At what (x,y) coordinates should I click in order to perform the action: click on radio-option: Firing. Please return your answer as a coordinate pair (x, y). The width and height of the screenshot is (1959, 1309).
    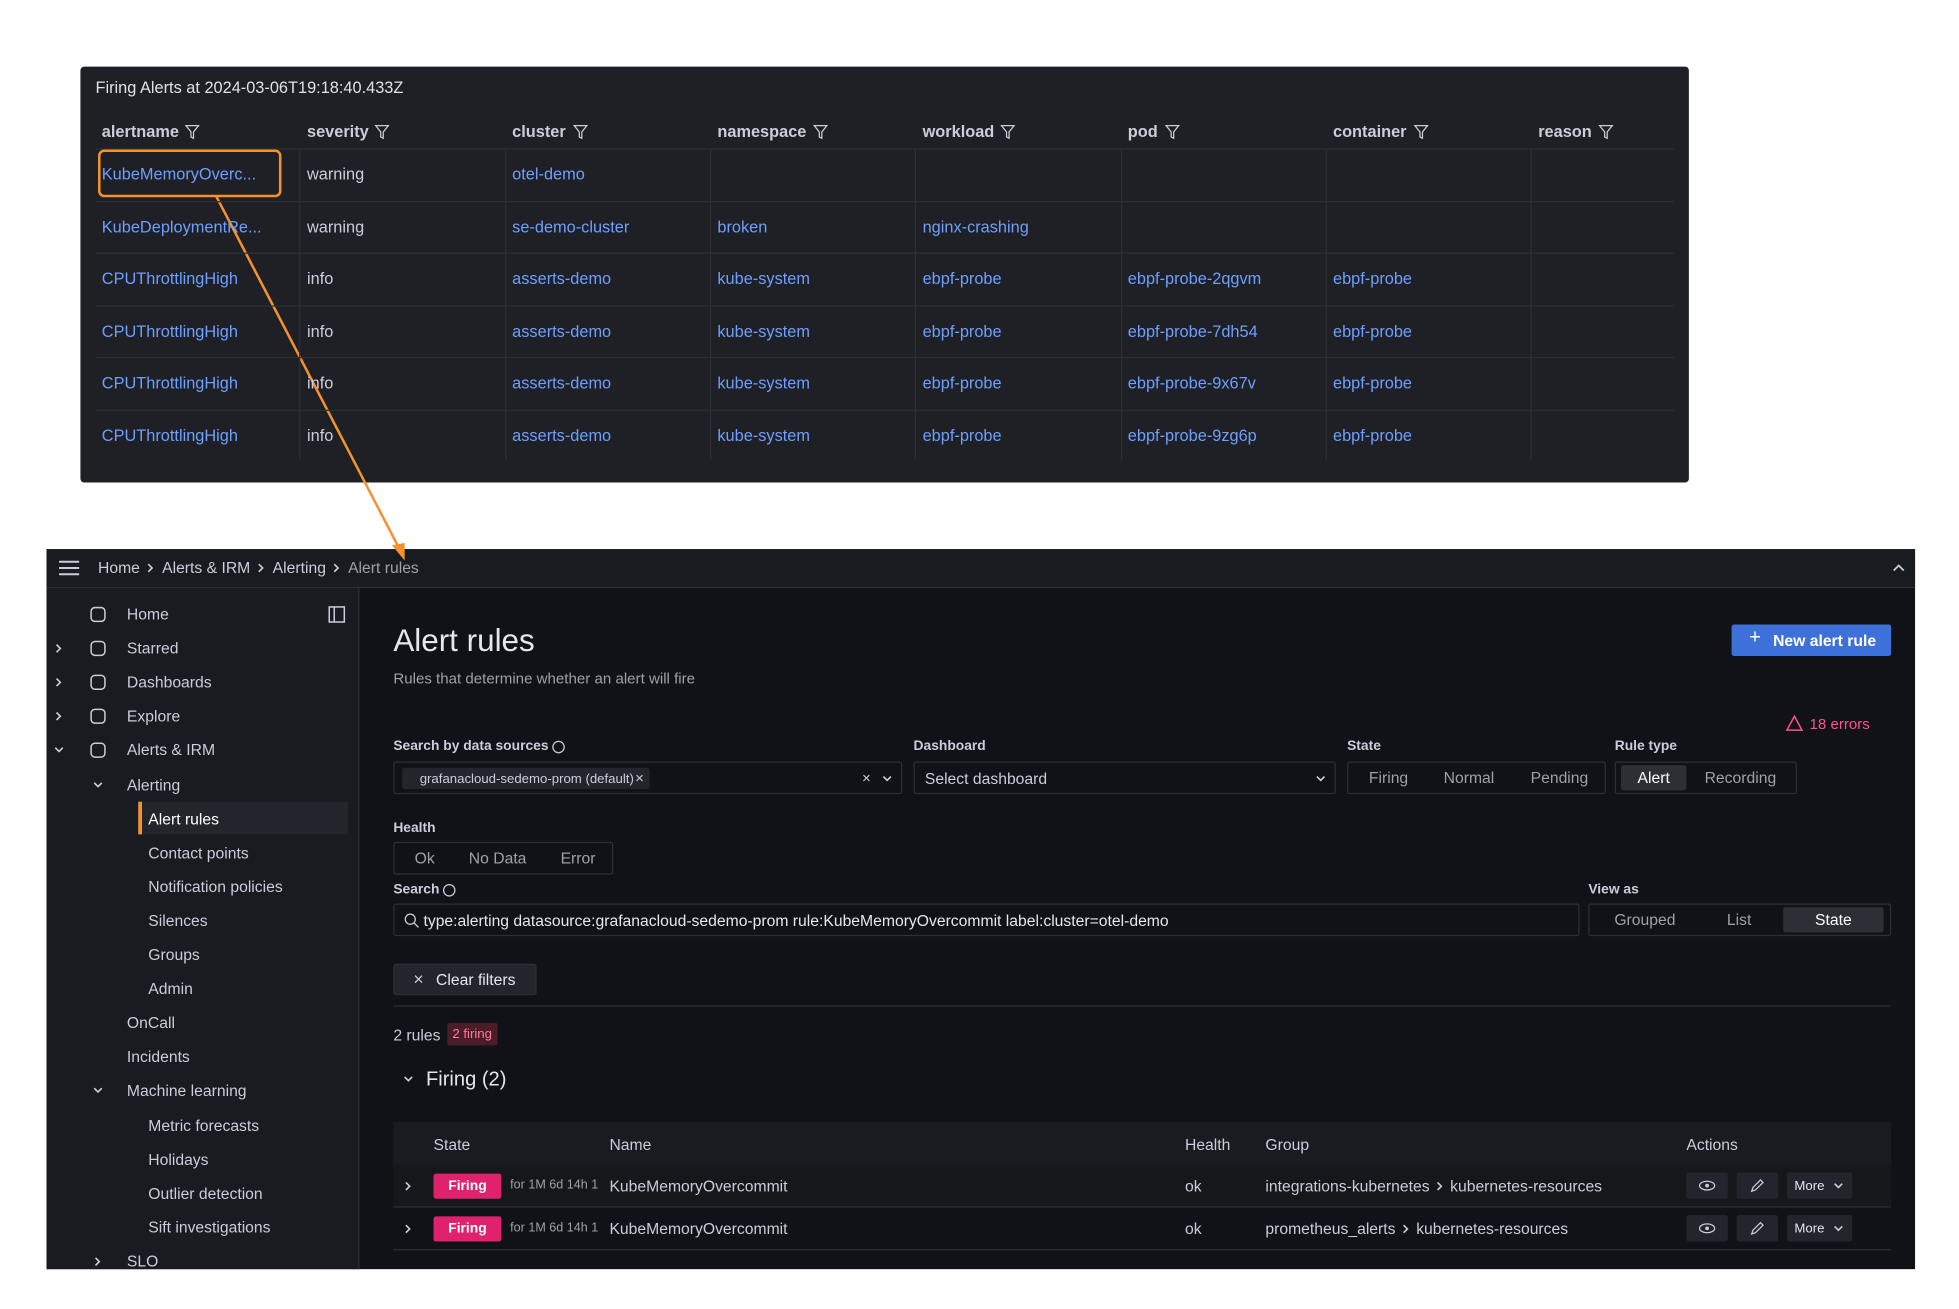
    Looking at the image, I should click on (1388, 777).